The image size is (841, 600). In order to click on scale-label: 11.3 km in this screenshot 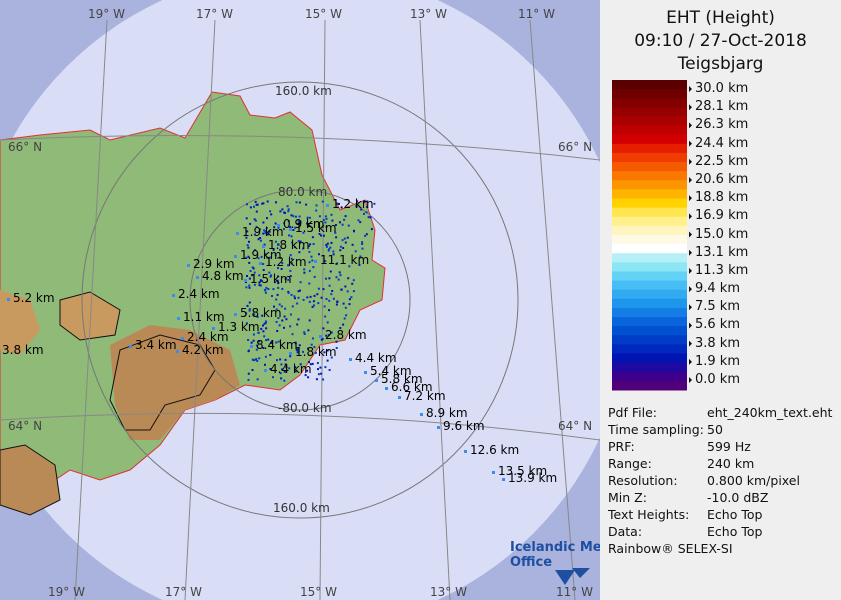, I will do `click(722, 270)`.